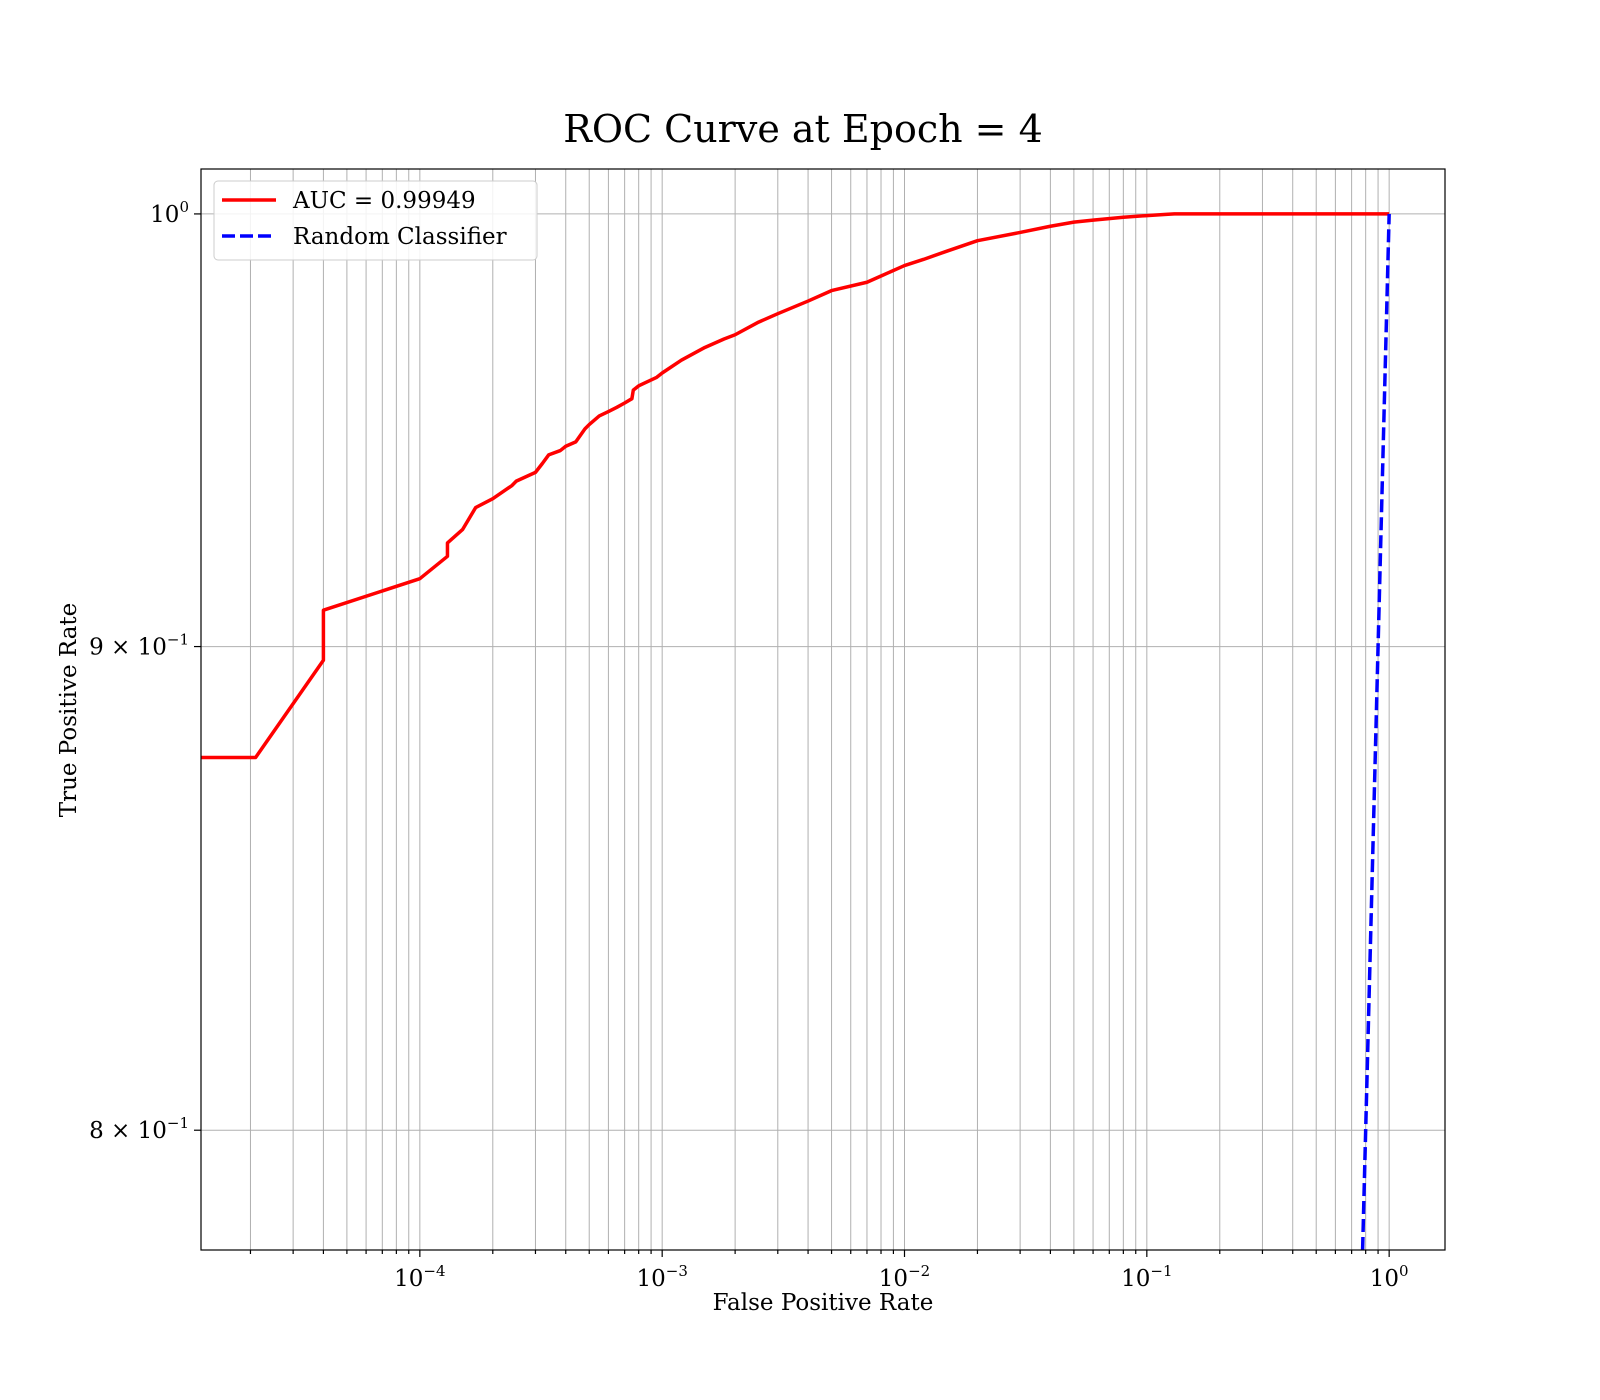 The height and width of the screenshot is (1400, 1600). Describe the element at coordinates (69, 710) in the screenshot. I see `y-axis-label: True Positive Rate` at that location.